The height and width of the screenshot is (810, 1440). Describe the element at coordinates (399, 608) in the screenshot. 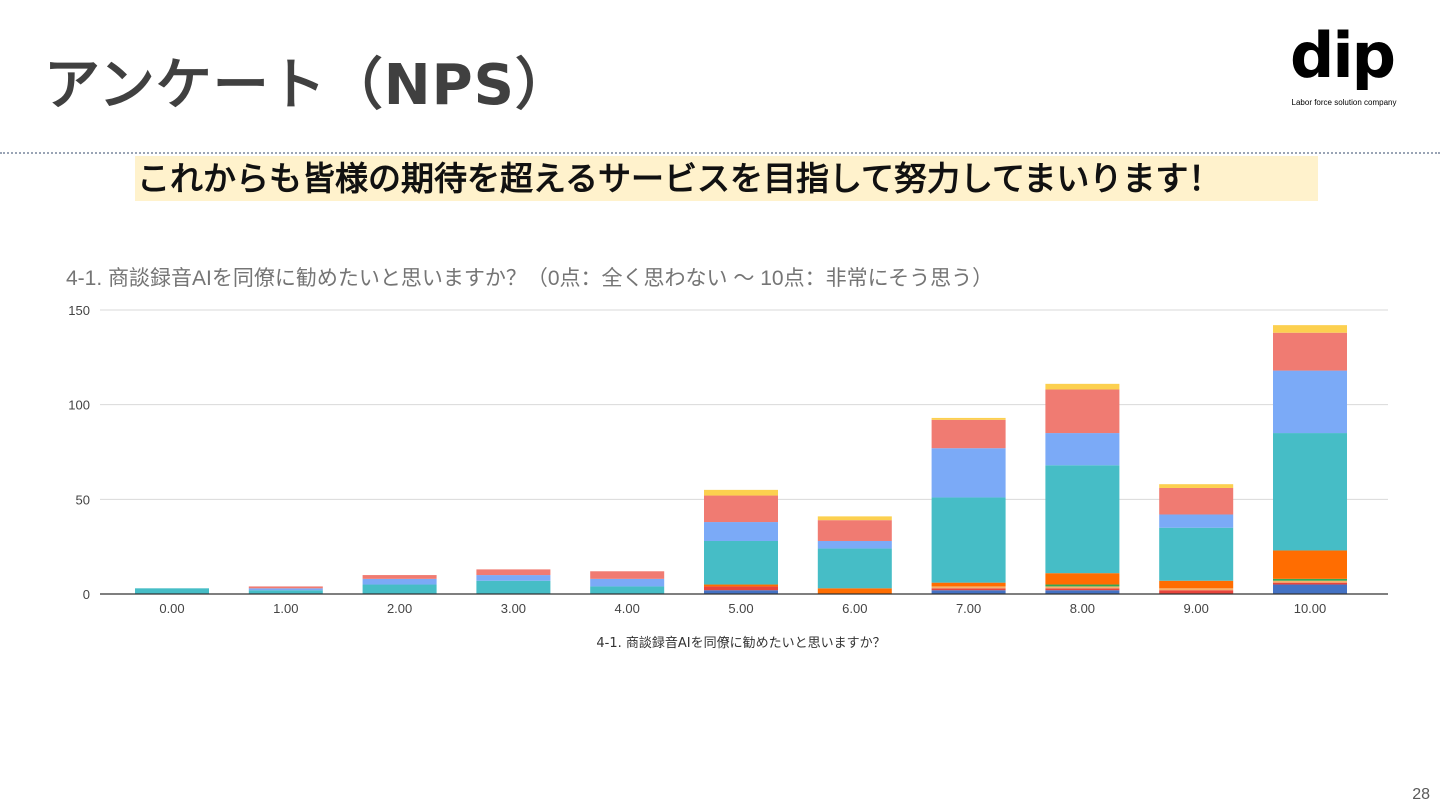

I see `x-tick-label: 2.00` at that location.